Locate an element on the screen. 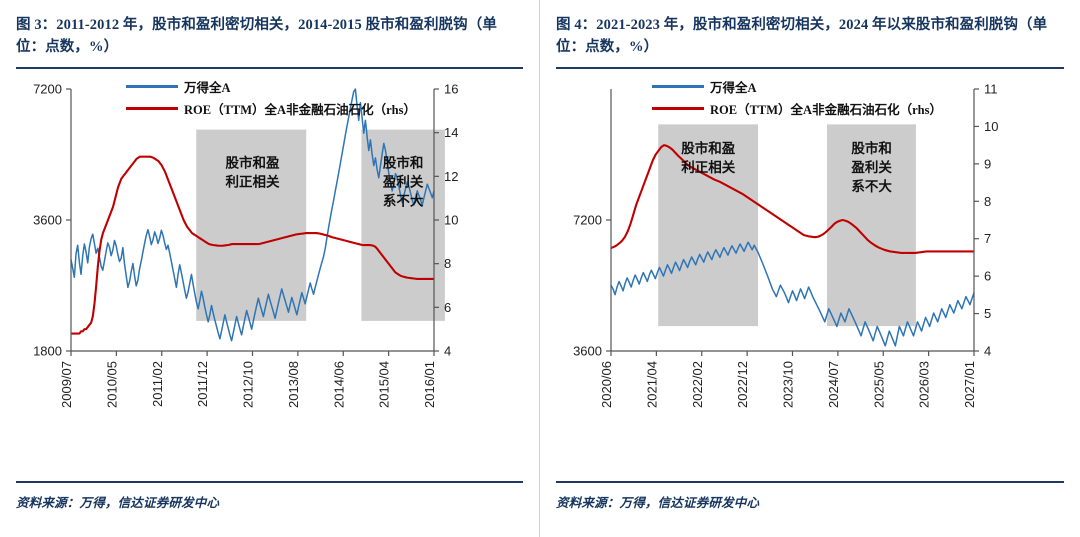  x-axis-tick-label: 2016/01 is located at coordinates (429, 384).